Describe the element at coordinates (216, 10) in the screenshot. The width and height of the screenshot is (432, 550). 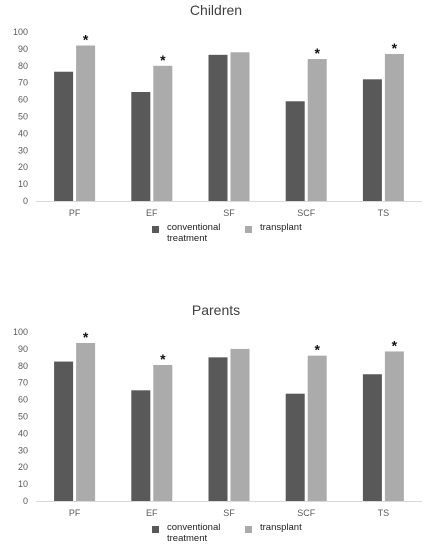
I see `chart-title: Children` at that location.